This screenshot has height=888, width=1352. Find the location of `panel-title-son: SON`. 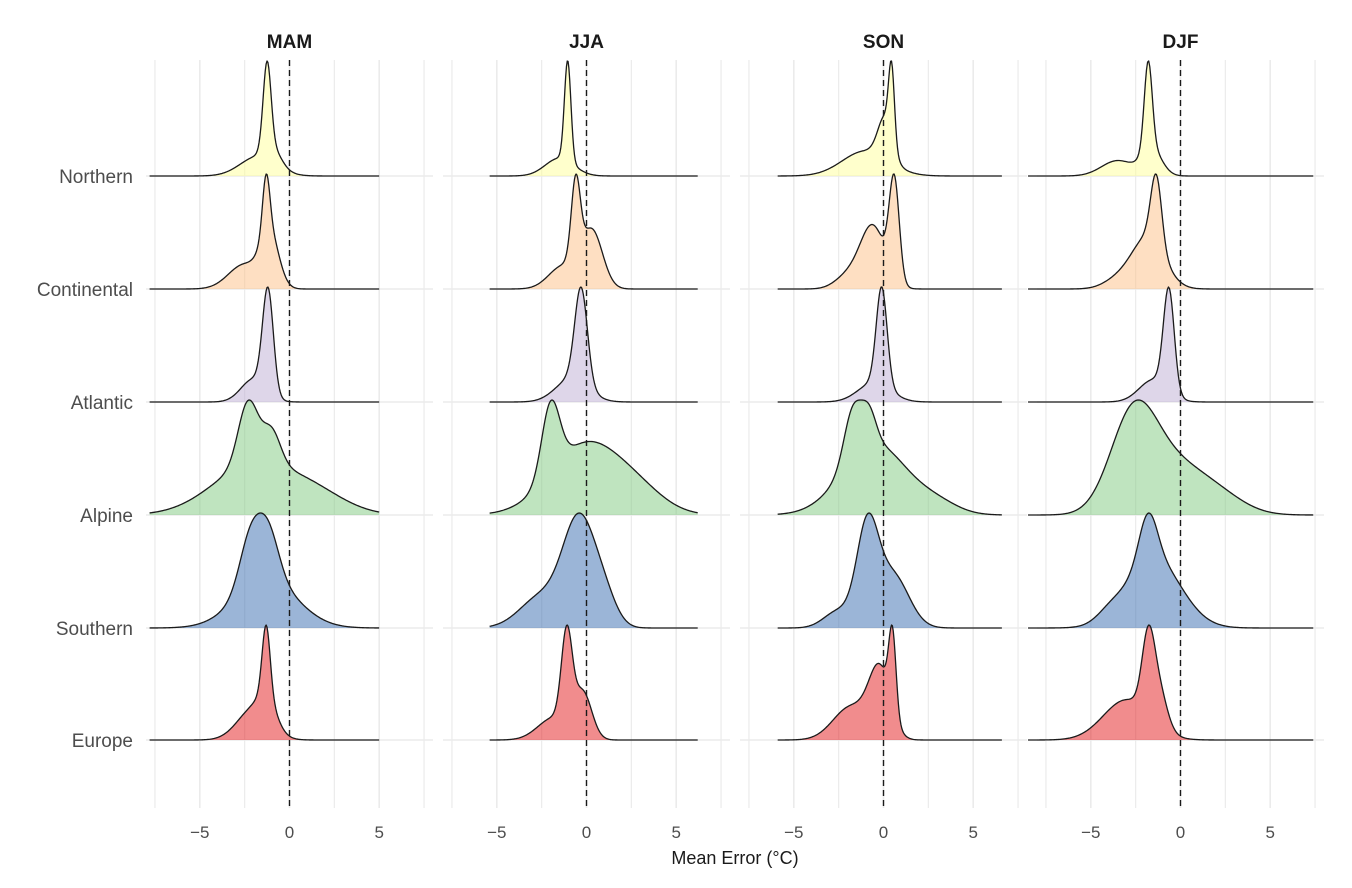

panel-title-son: SON is located at coordinates (883, 42).